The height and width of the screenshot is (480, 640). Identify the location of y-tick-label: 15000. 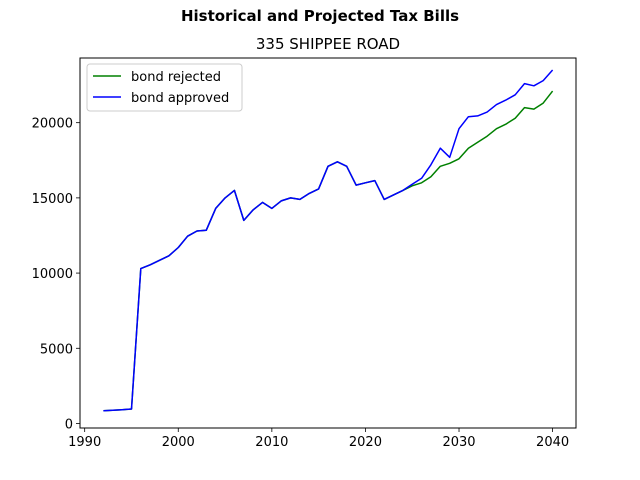
(52, 199).